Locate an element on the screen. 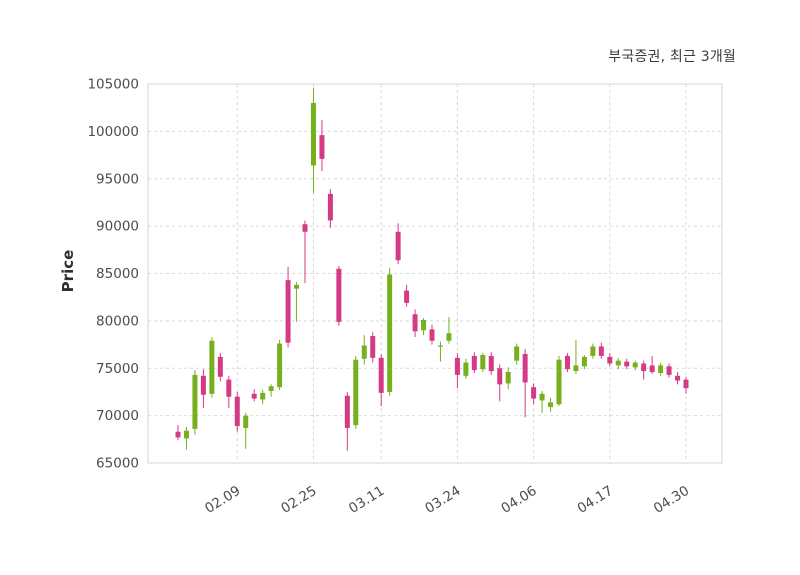 Image resolution: width=800 pixels, height=575 pixels. y-tick-label: 70000 is located at coordinates (117, 416).